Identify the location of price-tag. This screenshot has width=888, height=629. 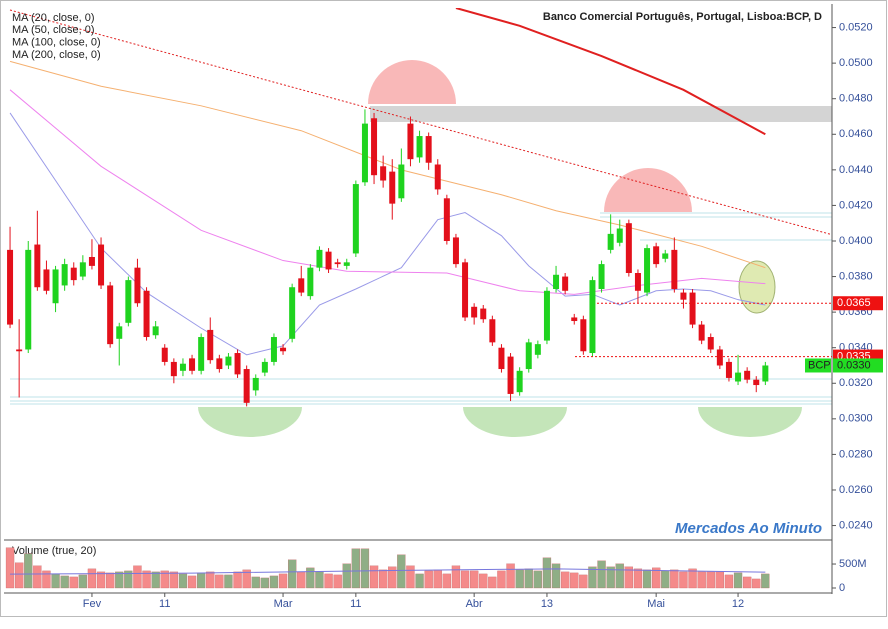
(858, 303).